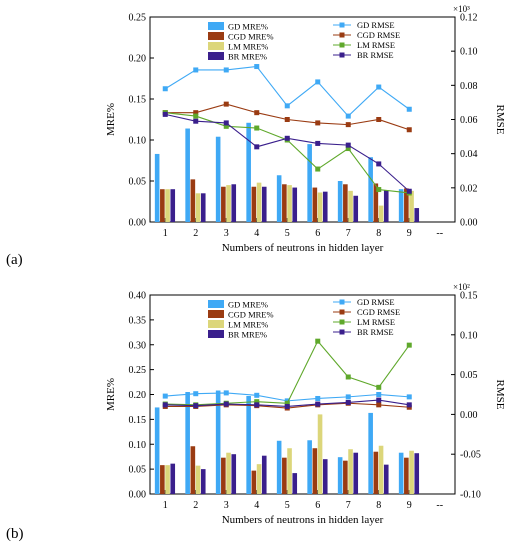 The height and width of the screenshot is (550, 511). What do you see at coordinates (247, 335) in the screenshot?
I see `legend-label: BR MRE%` at bounding box center [247, 335].